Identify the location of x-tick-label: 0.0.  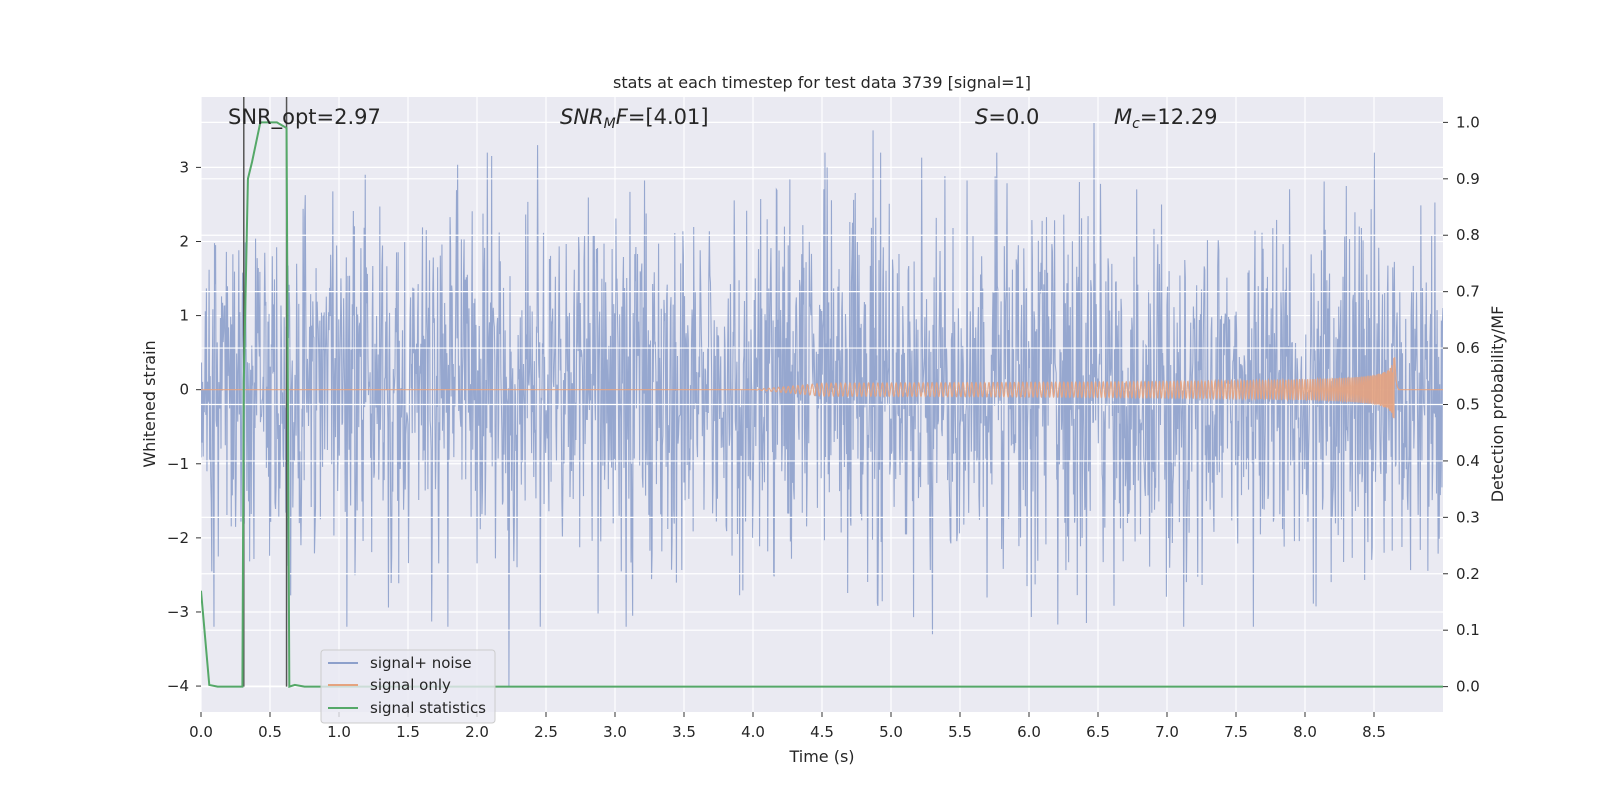
(201, 732).